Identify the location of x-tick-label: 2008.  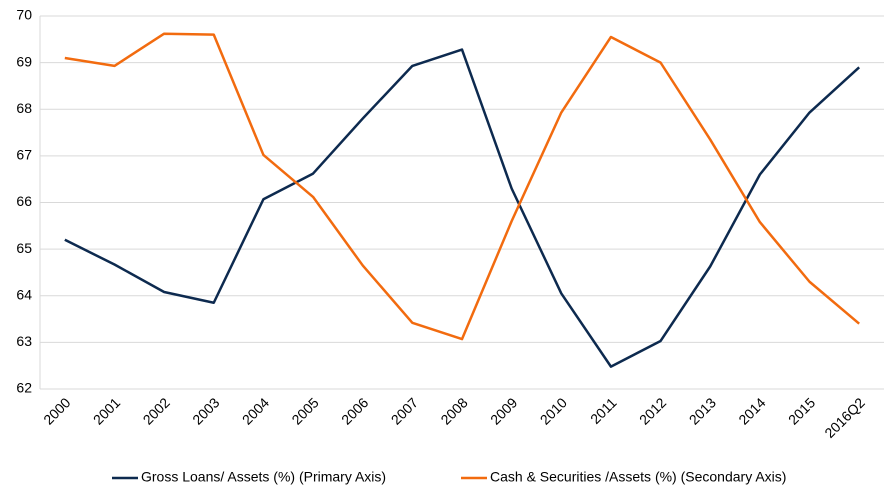
(453, 410).